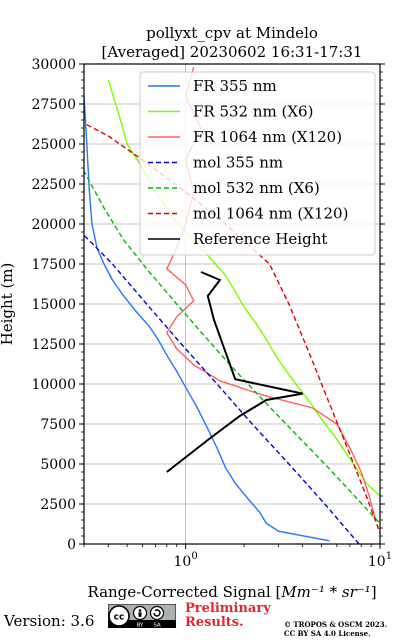 The height and width of the screenshot is (640, 400). Describe the element at coordinates (49, 621) in the screenshot. I see `version-label: Version: 3.6` at that location.